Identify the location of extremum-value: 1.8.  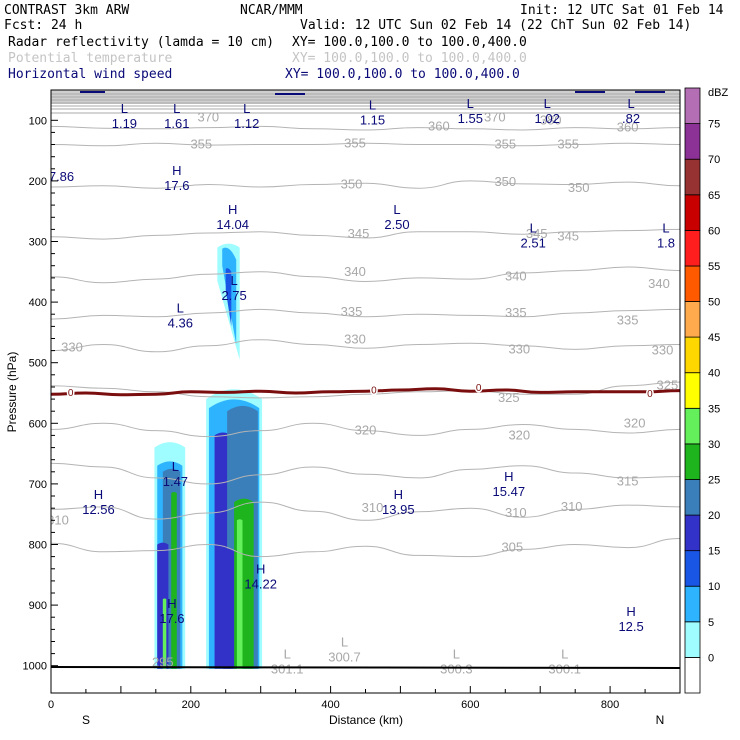
(666, 242).